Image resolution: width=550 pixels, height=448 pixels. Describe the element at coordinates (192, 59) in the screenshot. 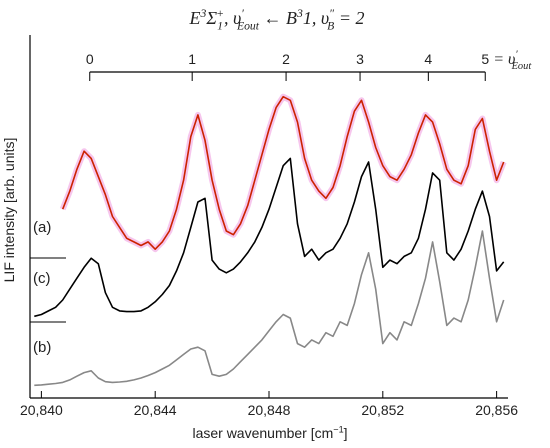

I see `top-tick-label: 1` at that location.